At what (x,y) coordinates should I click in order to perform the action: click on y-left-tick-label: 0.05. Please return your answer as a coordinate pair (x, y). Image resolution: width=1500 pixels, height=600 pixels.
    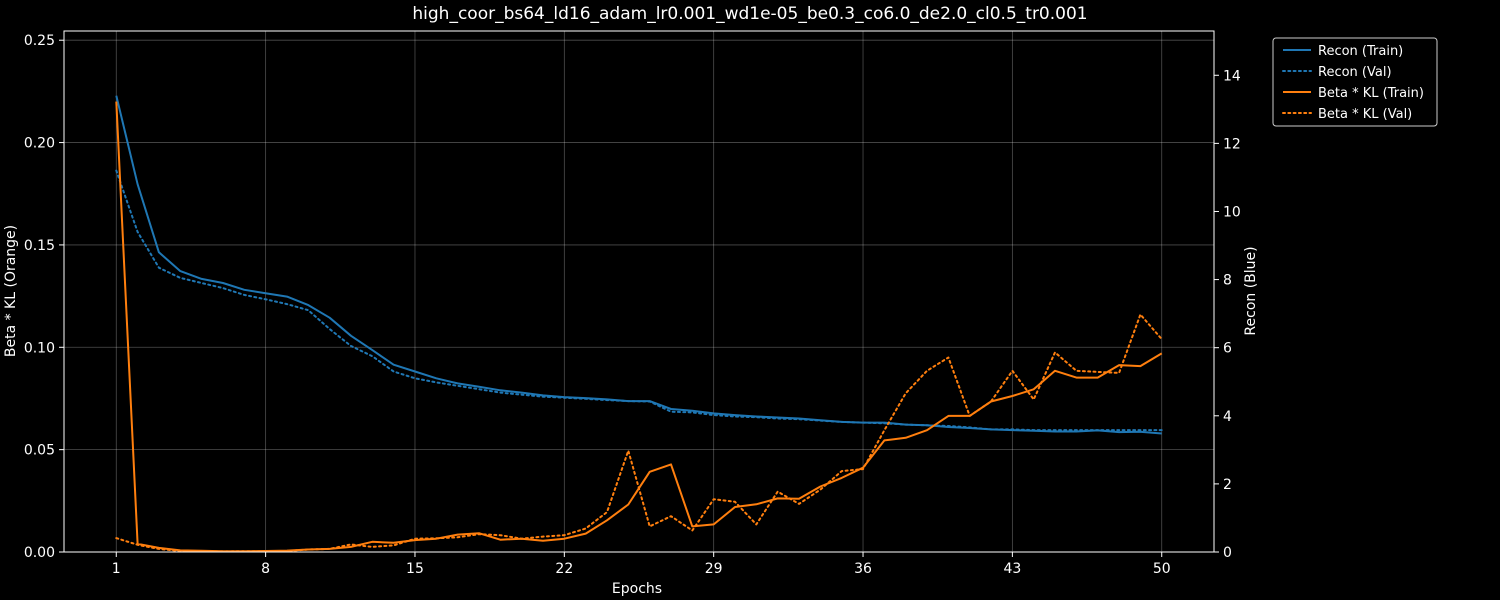
    Looking at the image, I should click on (39, 451).